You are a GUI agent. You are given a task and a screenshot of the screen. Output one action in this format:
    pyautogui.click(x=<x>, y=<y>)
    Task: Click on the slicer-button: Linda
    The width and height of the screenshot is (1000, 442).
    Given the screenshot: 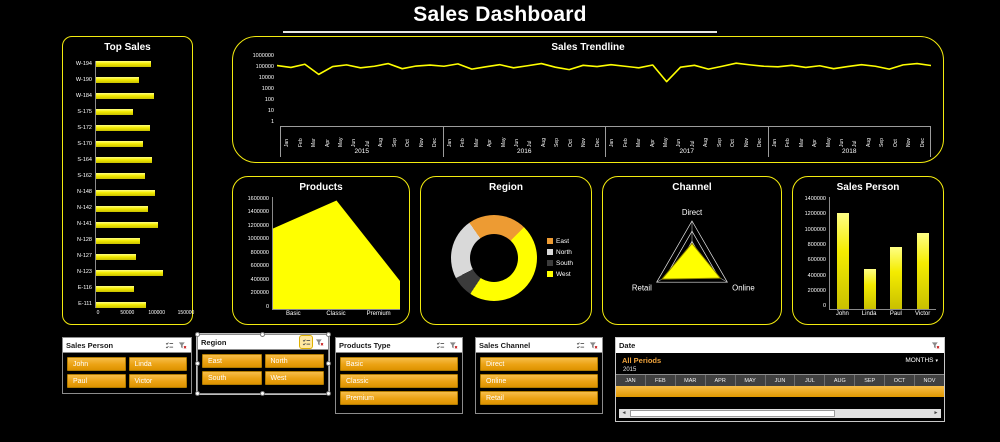 What is the action you would take?
    pyautogui.click(x=157, y=364)
    